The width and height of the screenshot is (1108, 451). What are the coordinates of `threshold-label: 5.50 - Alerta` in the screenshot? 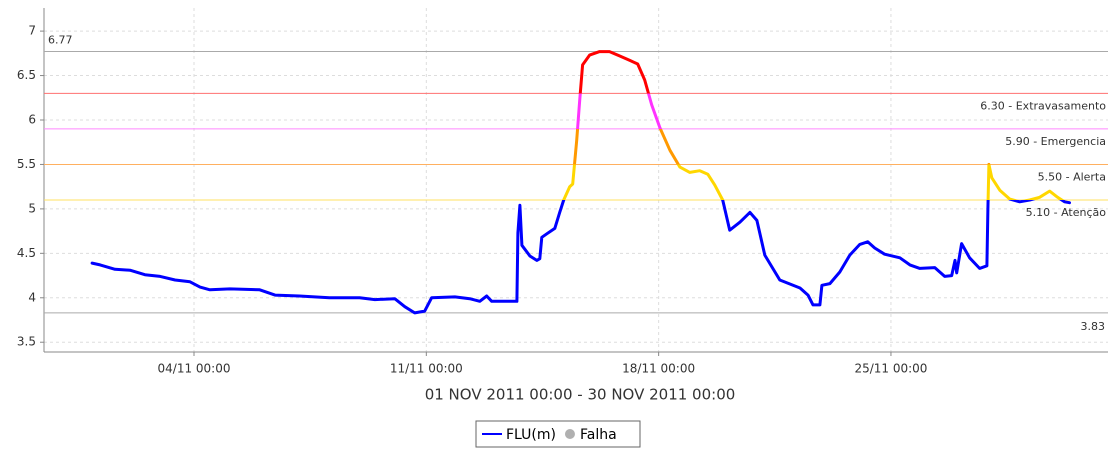 It's located at (1072, 176).